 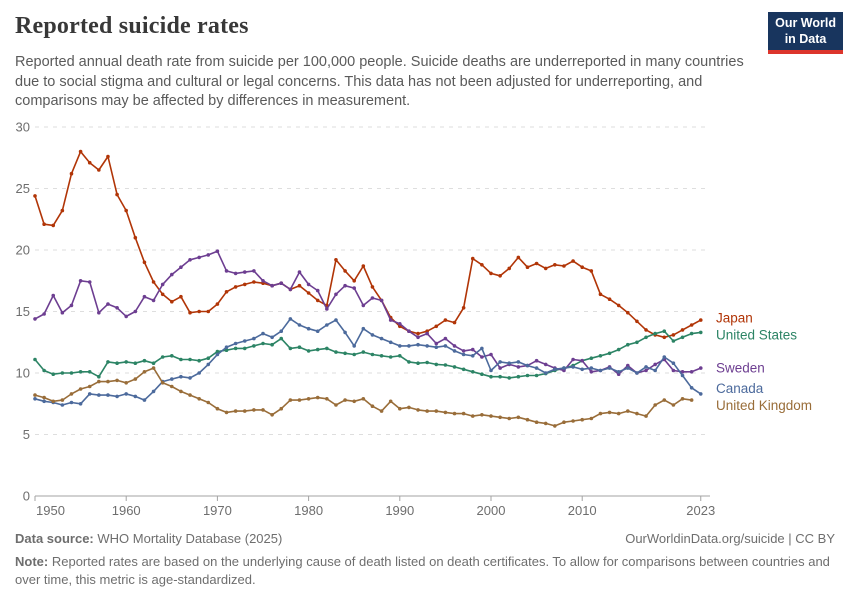 I want to click on legend-label-sweden: Sweden, so click(x=740, y=368).